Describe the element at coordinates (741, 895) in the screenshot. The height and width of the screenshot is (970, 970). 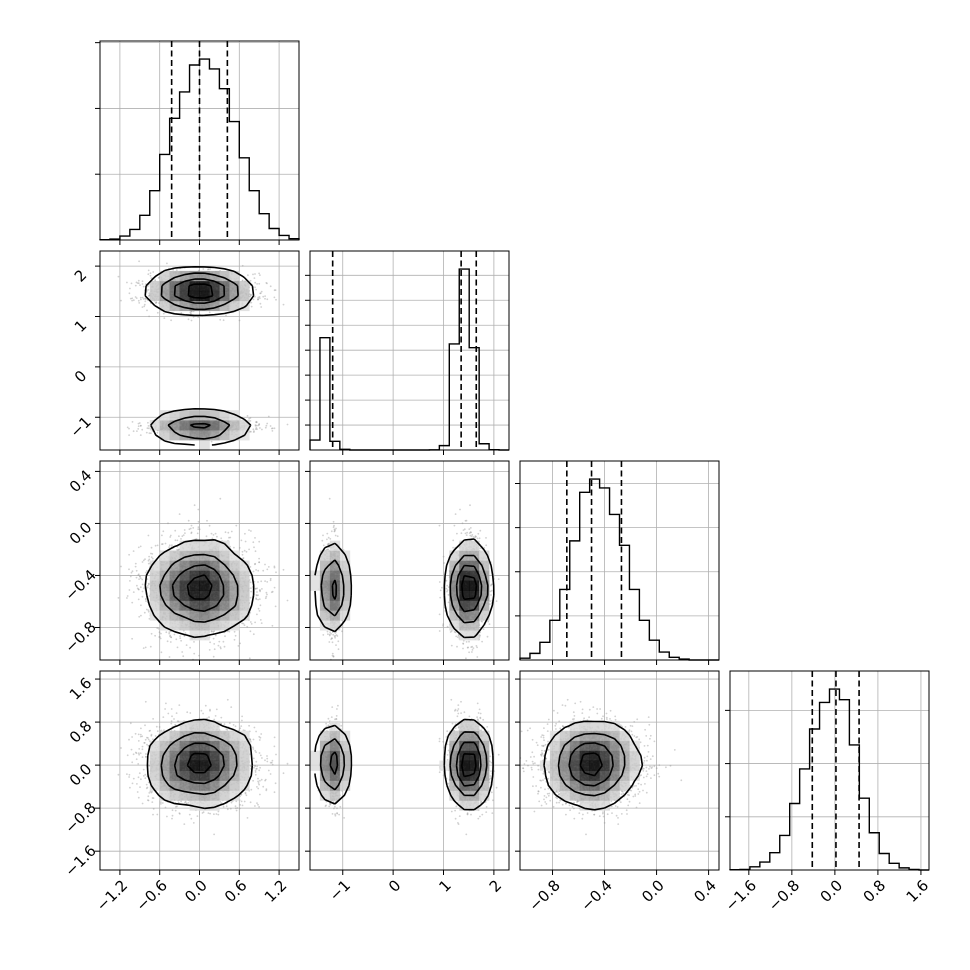
I see `x-tick-label-p3-0: −1.6` at that location.